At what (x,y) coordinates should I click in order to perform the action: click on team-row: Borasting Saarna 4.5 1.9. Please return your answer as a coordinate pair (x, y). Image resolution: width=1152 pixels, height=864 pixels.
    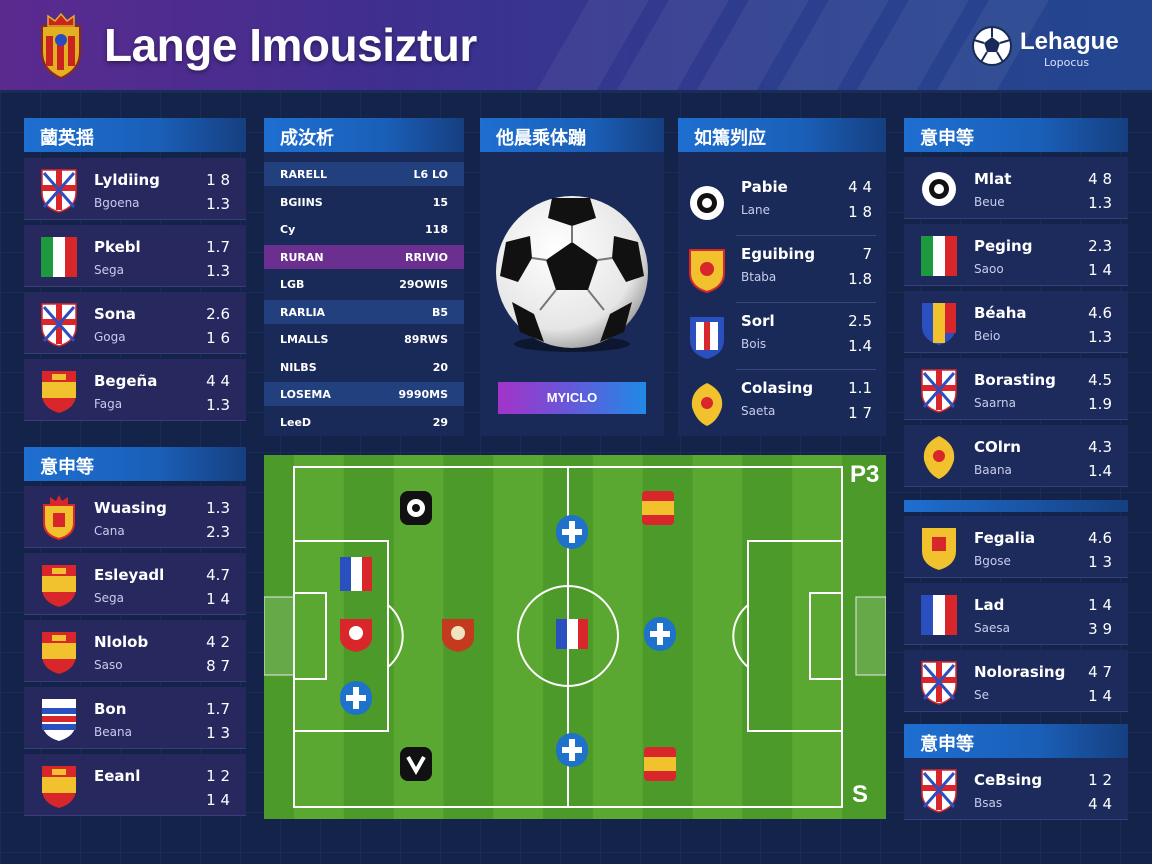
    Looking at the image, I should click on (1016, 389).